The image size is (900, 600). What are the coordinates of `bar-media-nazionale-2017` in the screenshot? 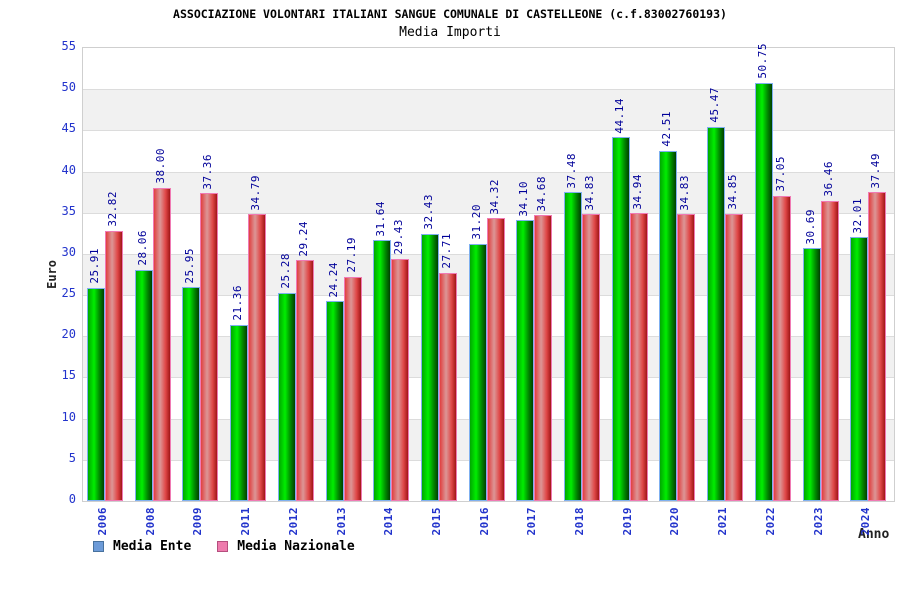 It's located at (543, 358).